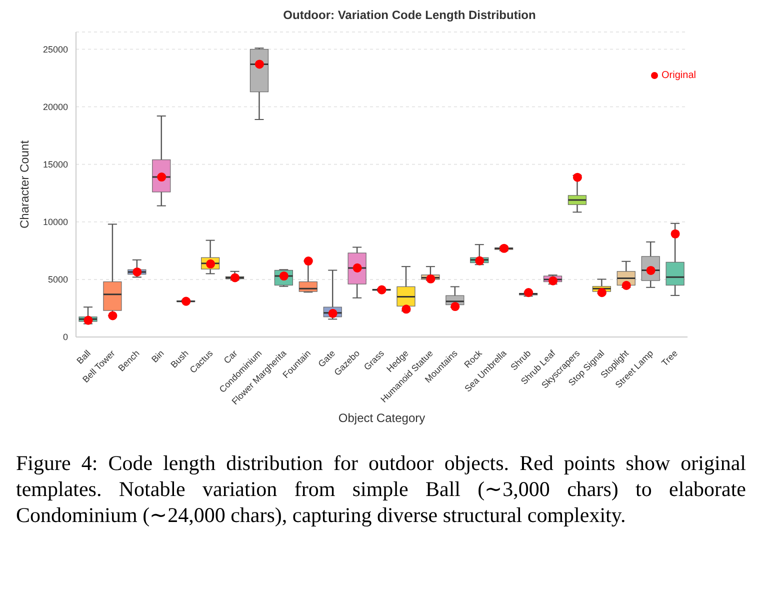  What do you see at coordinates (55, 165) in the screenshot?
I see `y-tick-label: 15000` at bounding box center [55, 165].